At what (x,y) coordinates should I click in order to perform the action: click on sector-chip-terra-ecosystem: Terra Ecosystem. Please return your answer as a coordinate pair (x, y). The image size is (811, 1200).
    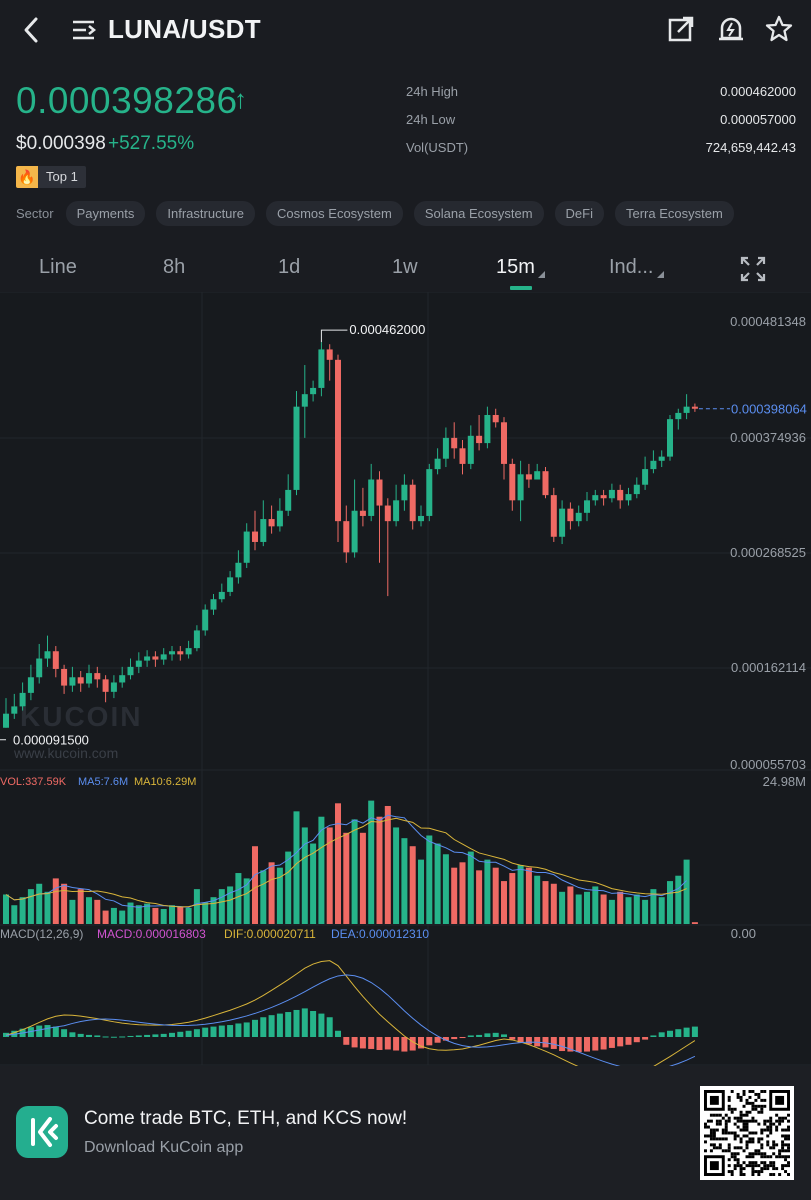
    Looking at the image, I should click on (674, 213).